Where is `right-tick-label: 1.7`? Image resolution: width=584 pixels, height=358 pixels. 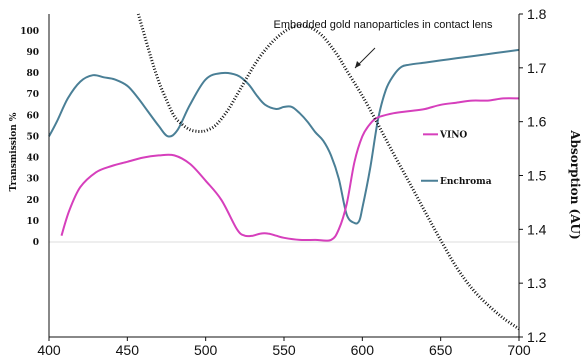
right-tick-label: 1.7 is located at coordinates (537, 68).